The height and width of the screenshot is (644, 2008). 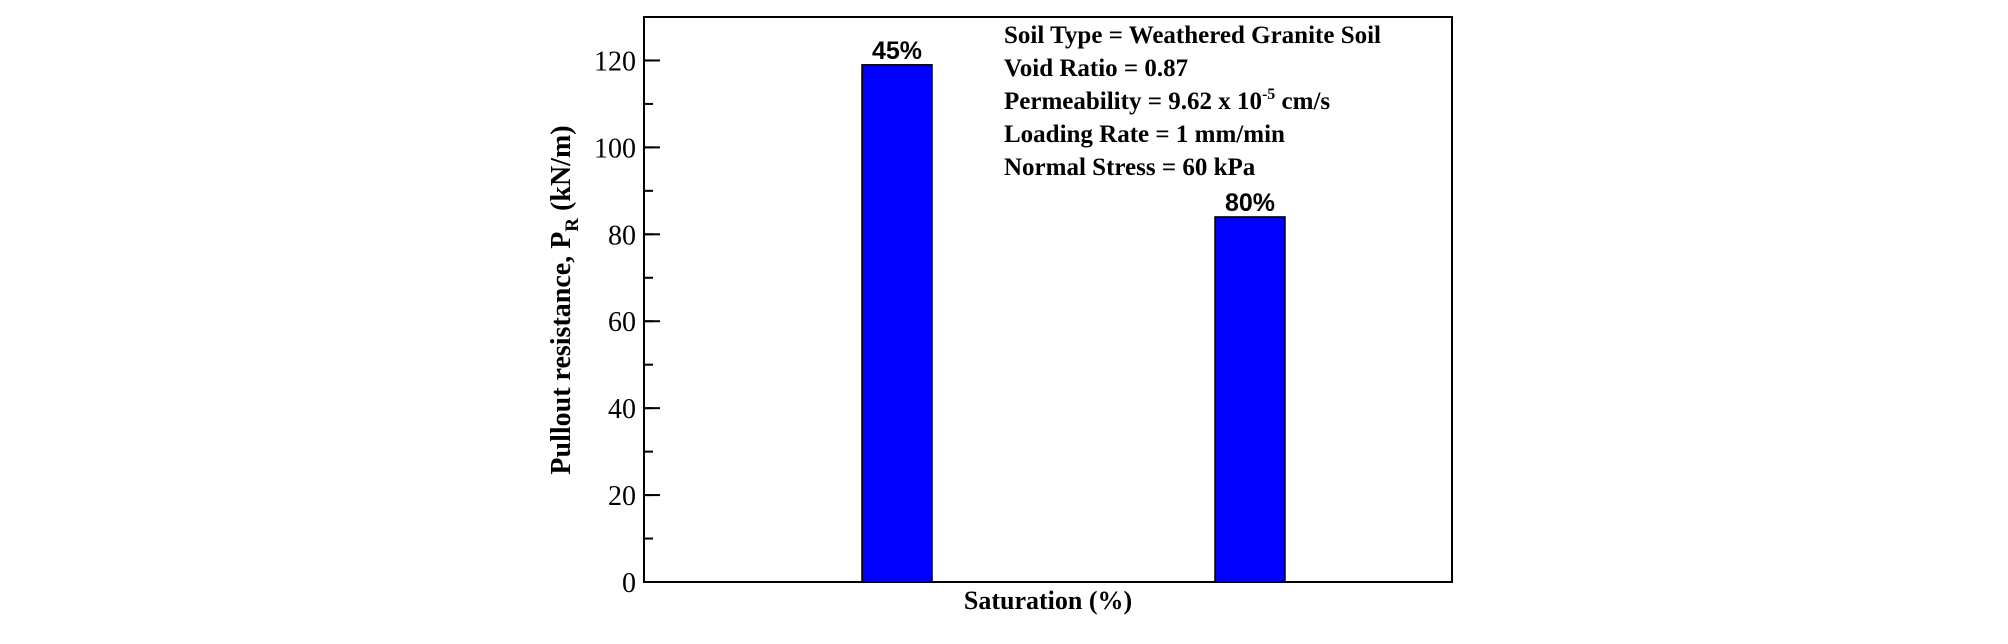 I want to click on y-axis-label-units: (kN/m), so click(x=561, y=168).